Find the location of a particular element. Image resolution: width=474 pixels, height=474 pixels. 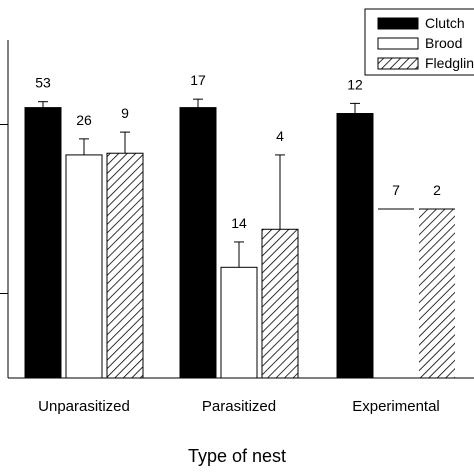

legend: Clutch Brood Fledglings is located at coordinates (419, 42).